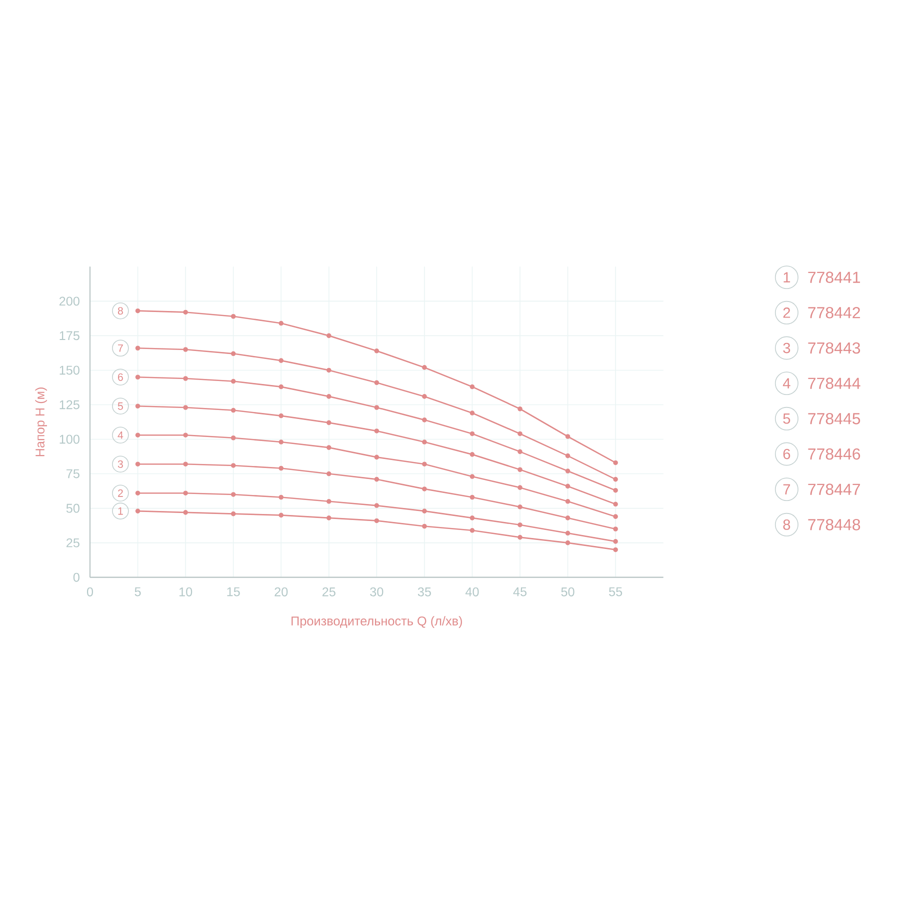 The image size is (900, 900). Describe the element at coordinates (834, 489) in the screenshot. I see `text: 778447` at that location.